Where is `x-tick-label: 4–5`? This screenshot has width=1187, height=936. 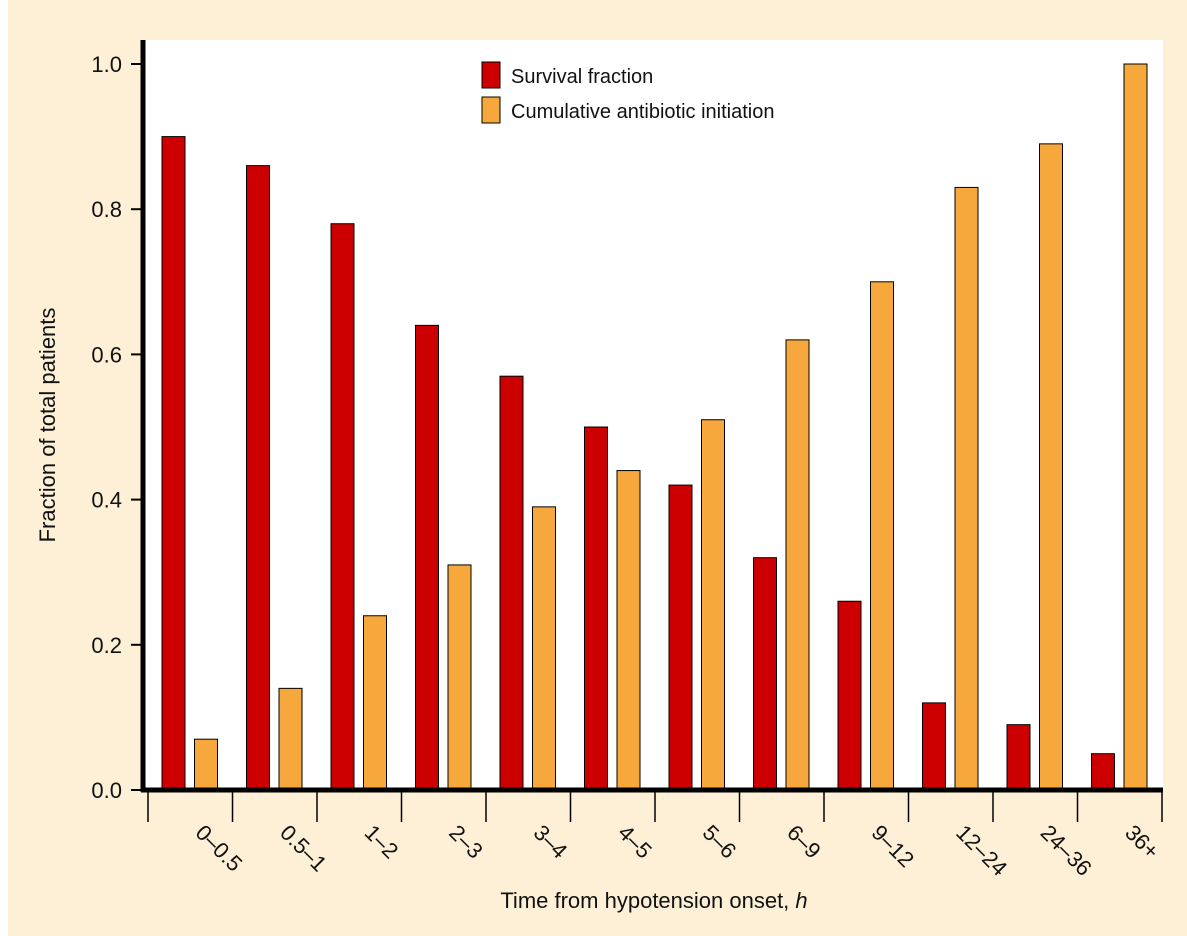
x-tick-label: 4–5 is located at coordinates (635, 842).